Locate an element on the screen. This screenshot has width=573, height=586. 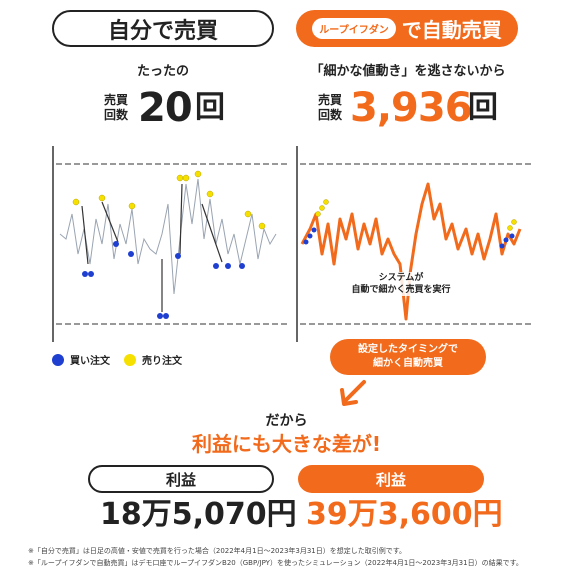
left-count-label-1: 売買 is located at coordinates (116, 100).